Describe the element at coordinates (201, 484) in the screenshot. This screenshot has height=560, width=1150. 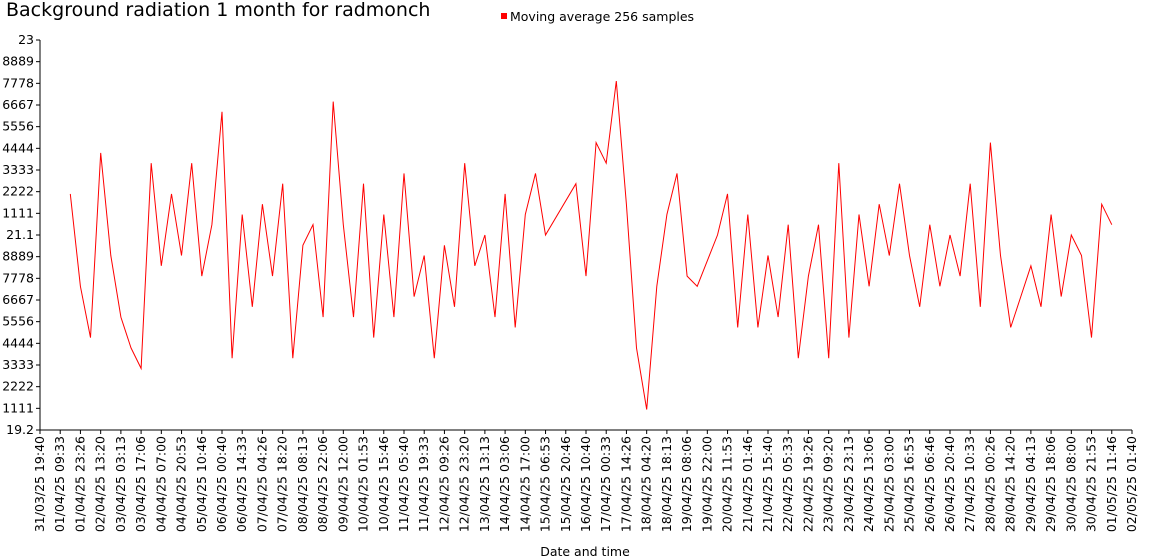
I see `x-tick-label: 05/04/25 10:46` at that location.